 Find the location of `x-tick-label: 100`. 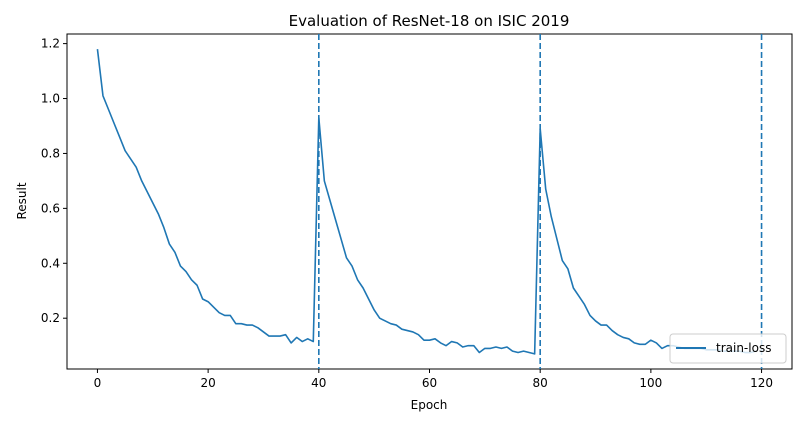

x-tick-label: 100 is located at coordinates (650, 383).